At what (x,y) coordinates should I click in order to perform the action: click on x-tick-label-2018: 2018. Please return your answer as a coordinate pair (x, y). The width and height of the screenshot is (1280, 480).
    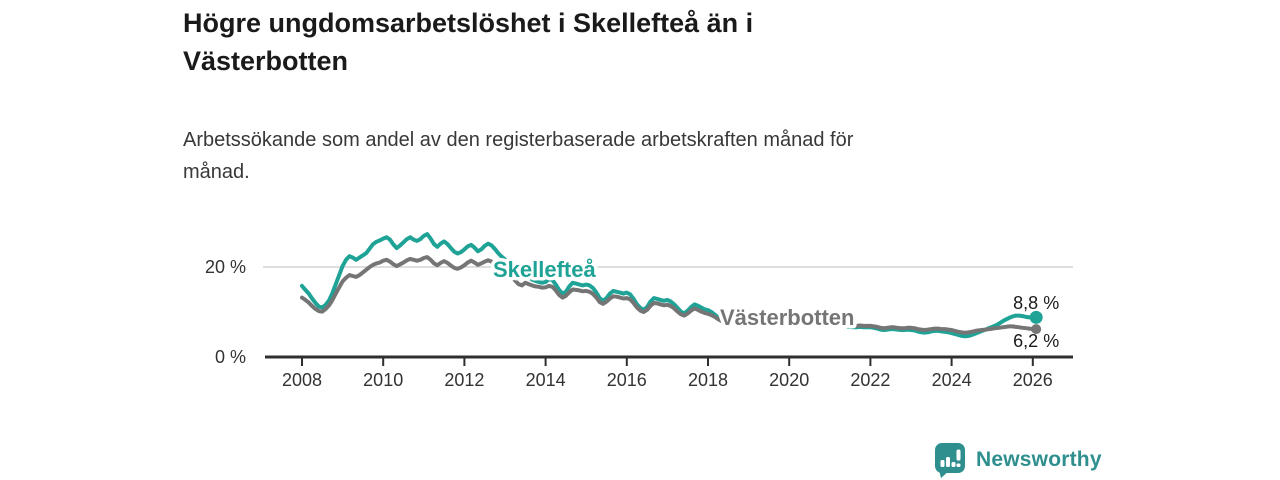
    Looking at the image, I should click on (708, 380).